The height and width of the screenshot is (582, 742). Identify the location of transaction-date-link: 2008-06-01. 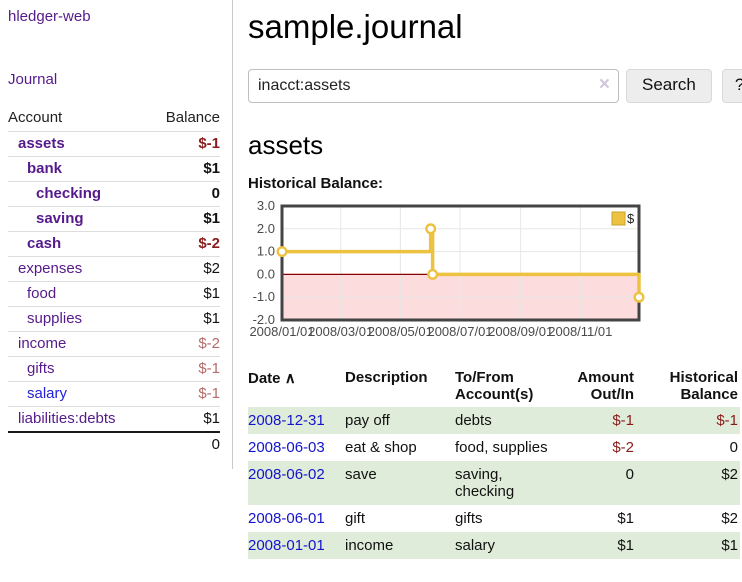
(286, 518).